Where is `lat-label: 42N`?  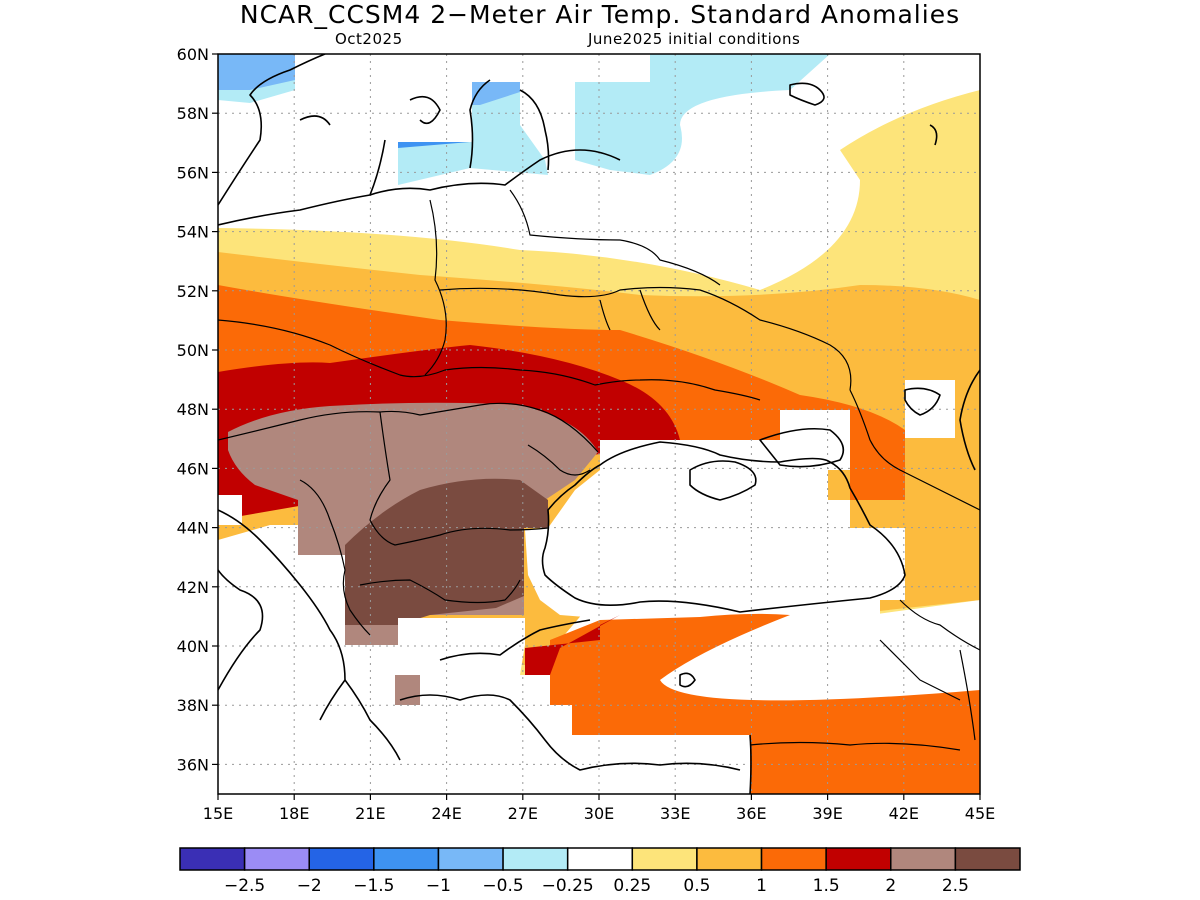 lat-label: 42N is located at coordinates (193, 587).